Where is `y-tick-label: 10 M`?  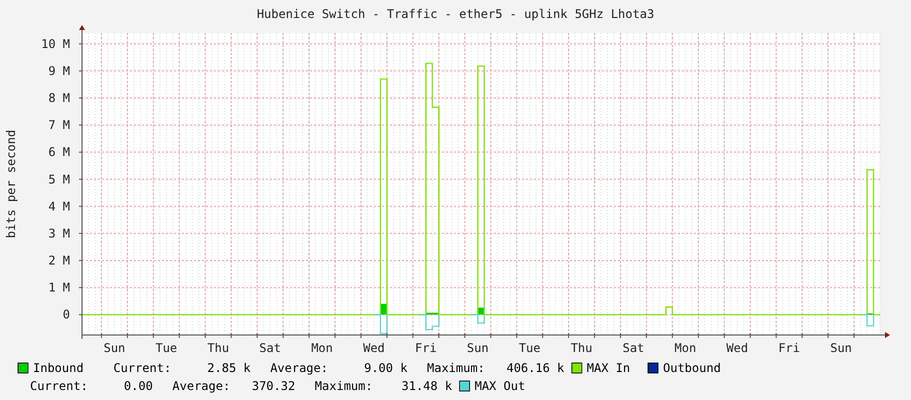 y-tick-label: 10 M is located at coordinates (55, 43).